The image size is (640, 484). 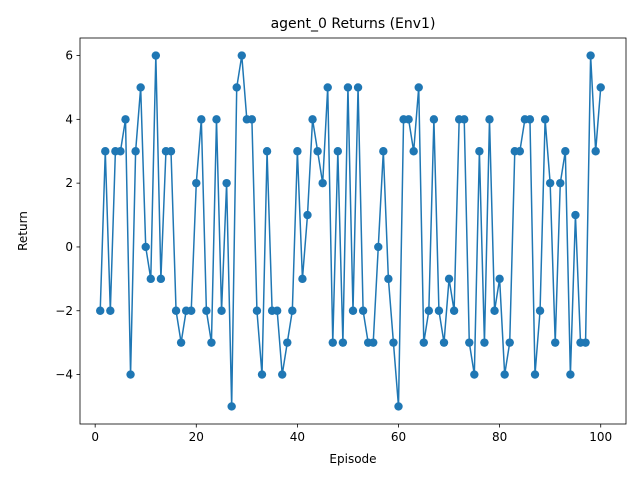 I want to click on y-tick-label: −4, so click(x=64, y=375).